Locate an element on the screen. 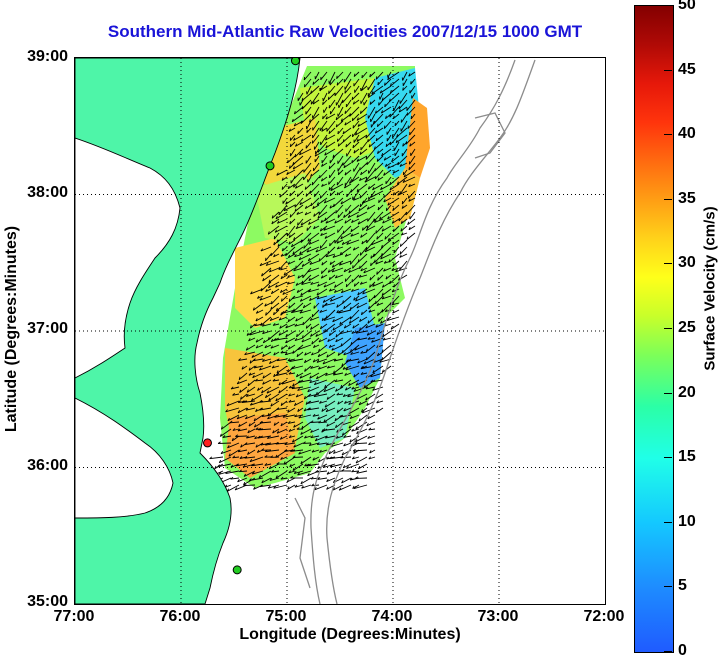 The height and width of the screenshot is (660, 724). y-axis-label: Latitude (Degrees:Minutes) is located at coordinates (12, 329).